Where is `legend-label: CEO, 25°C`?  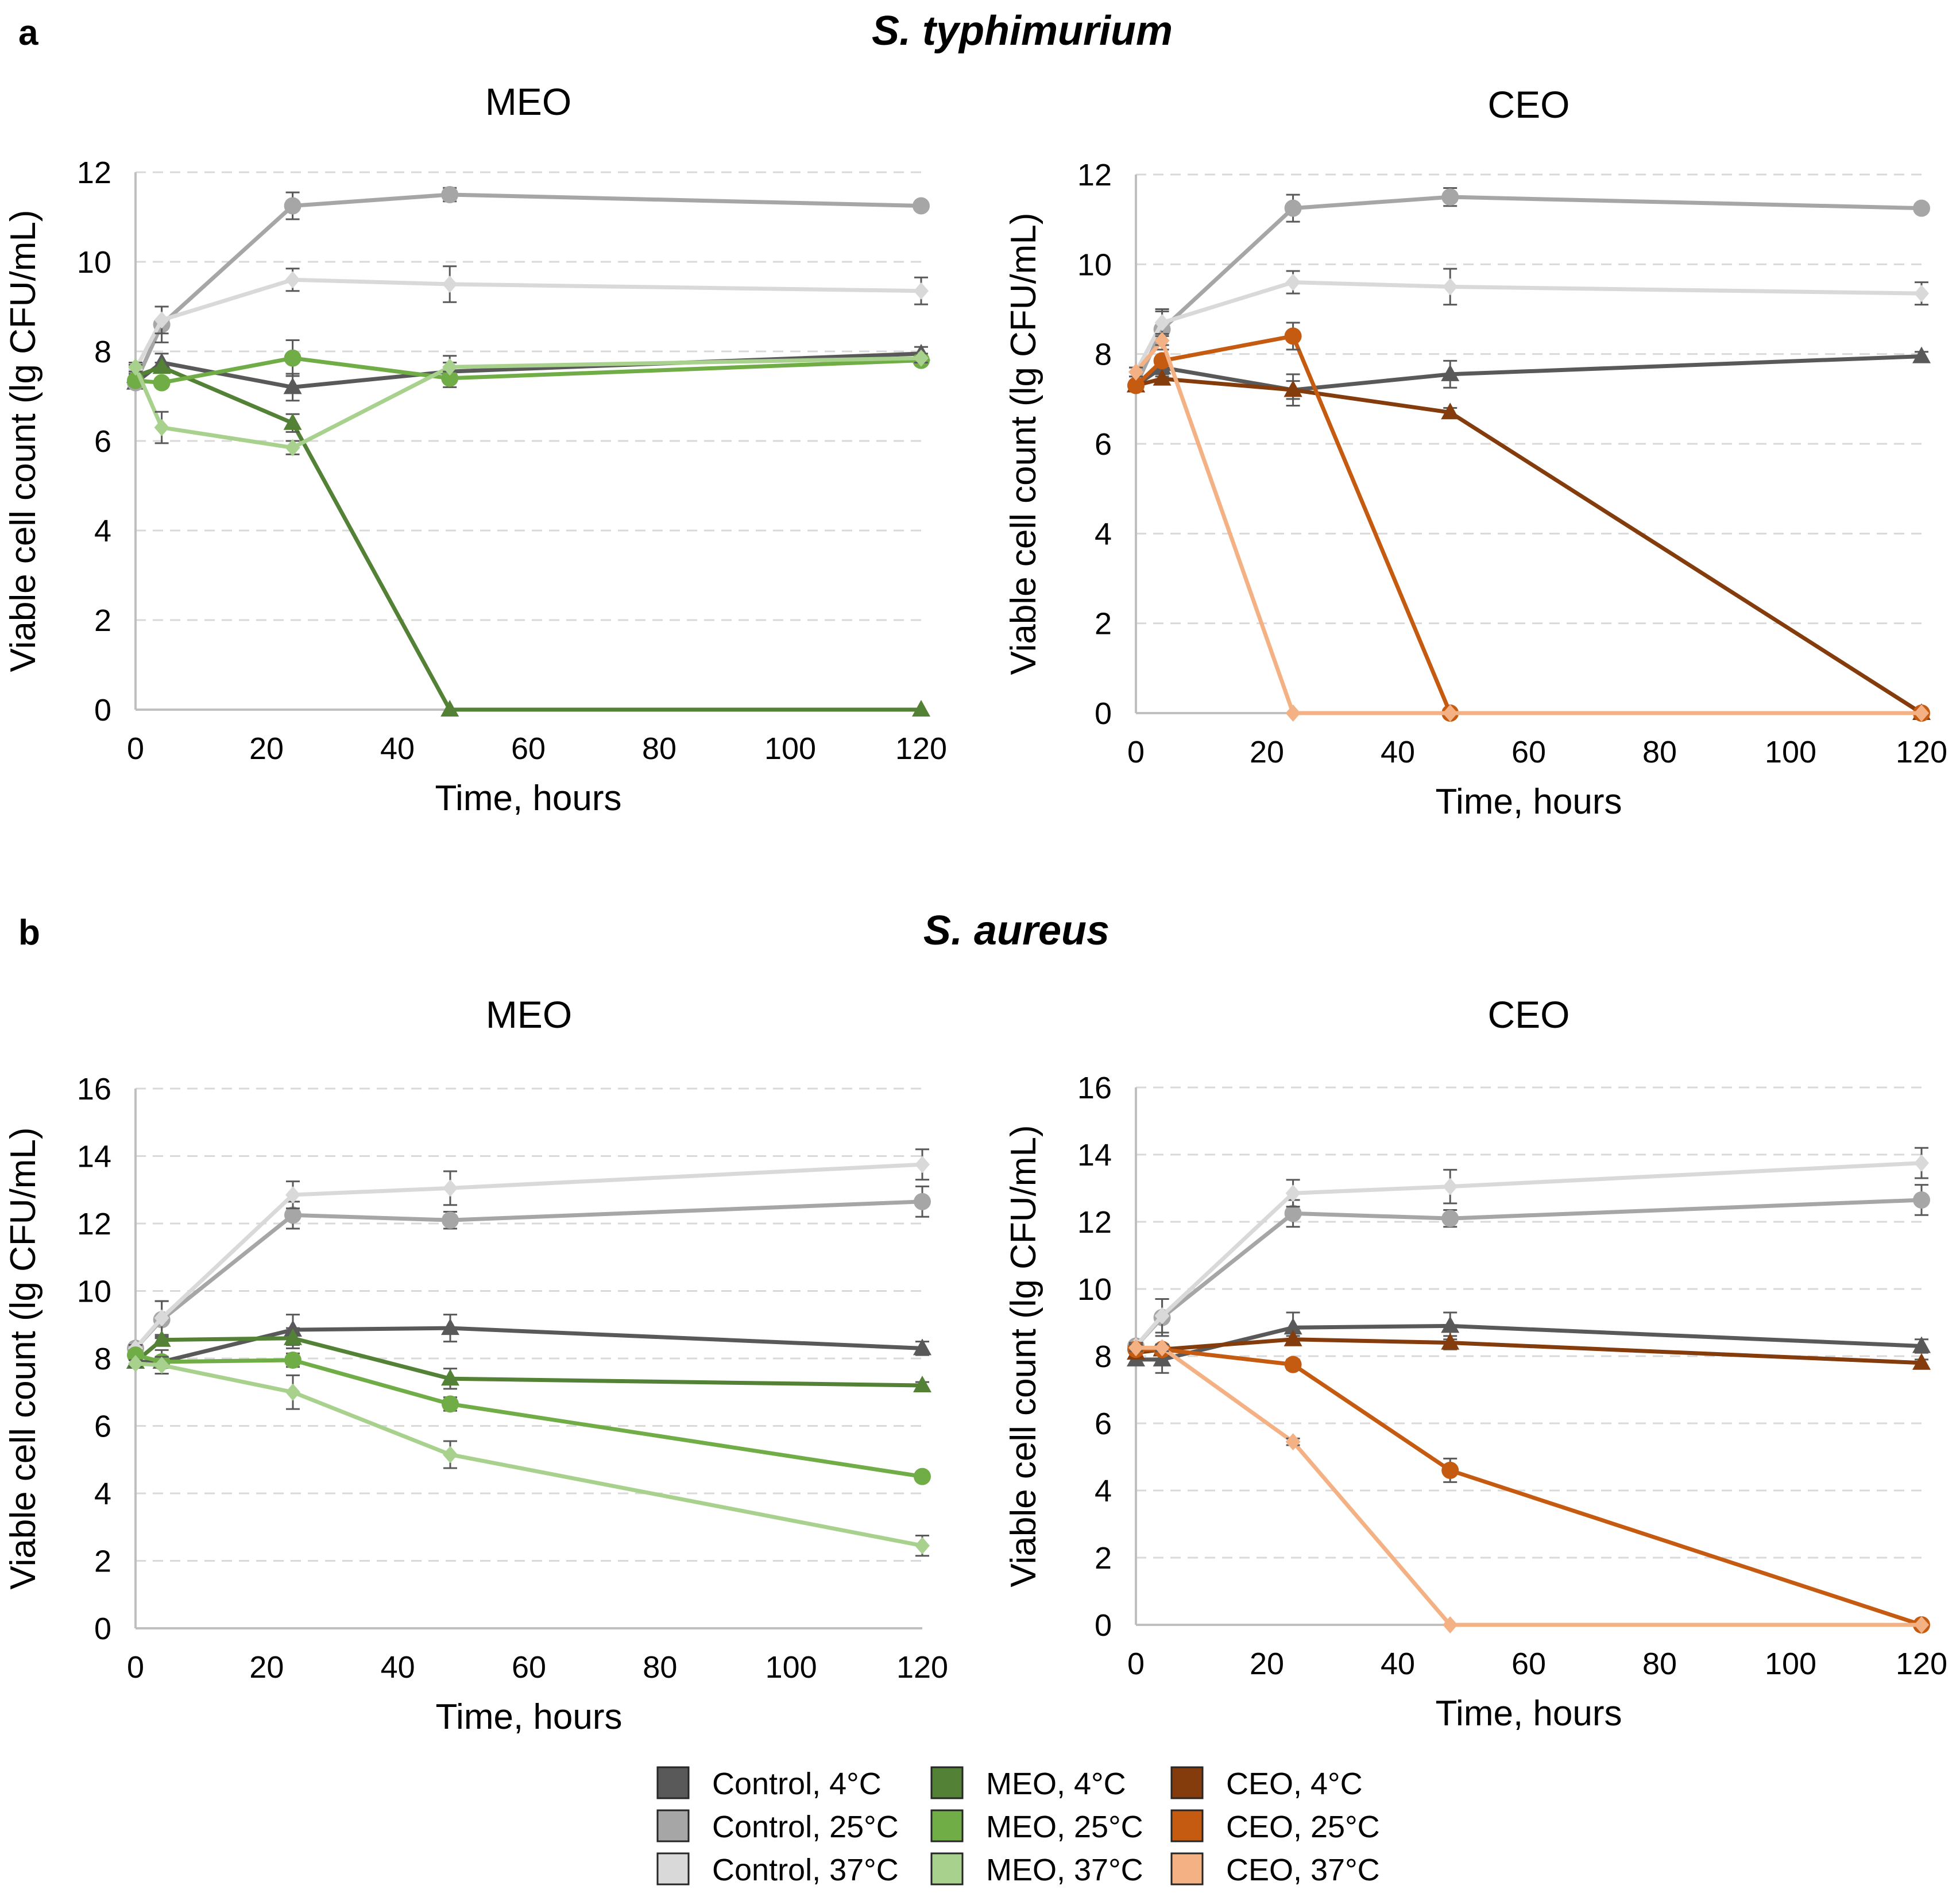
legend-label: CEO, 25°C is located at coordinates (1303, 1827).